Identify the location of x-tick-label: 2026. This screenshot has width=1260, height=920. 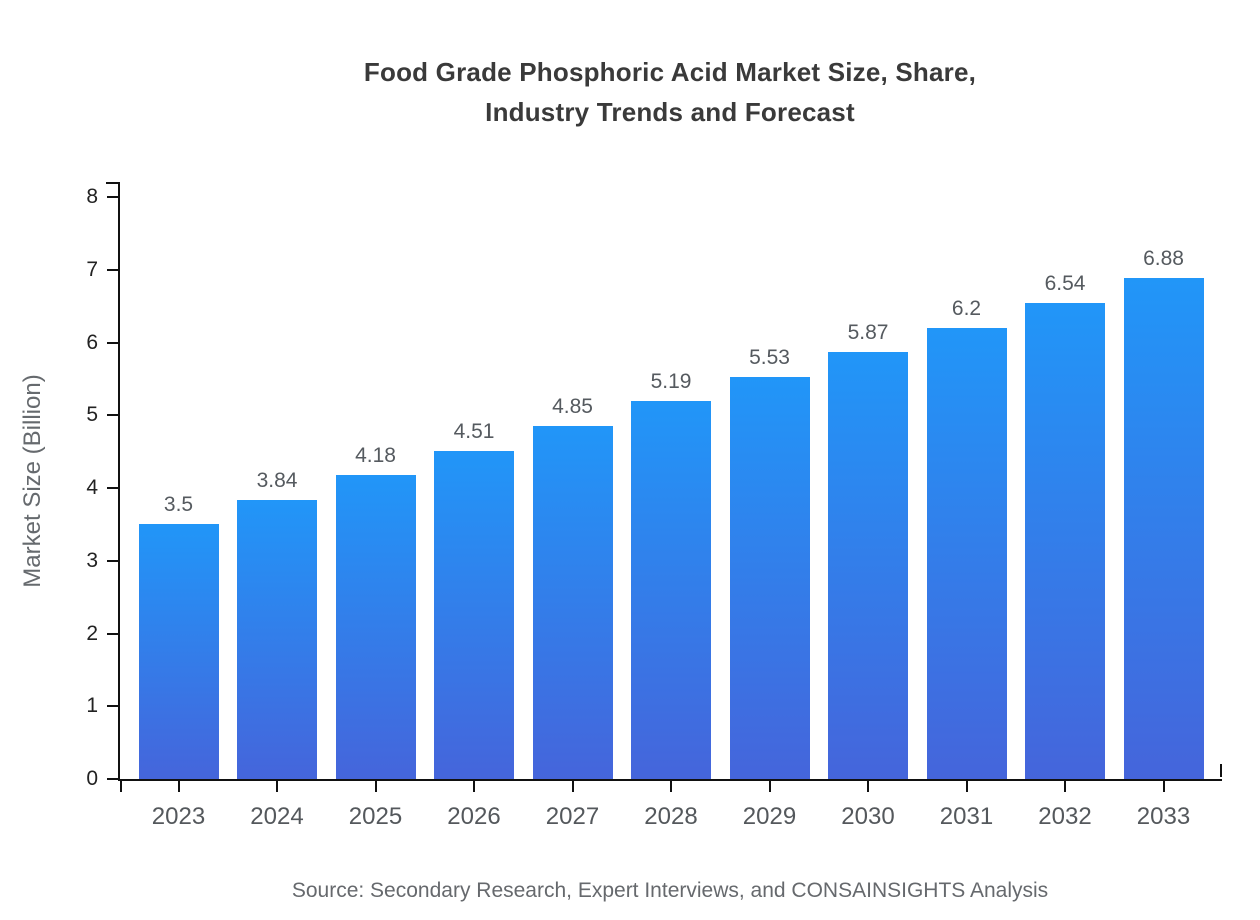
(474, 816).